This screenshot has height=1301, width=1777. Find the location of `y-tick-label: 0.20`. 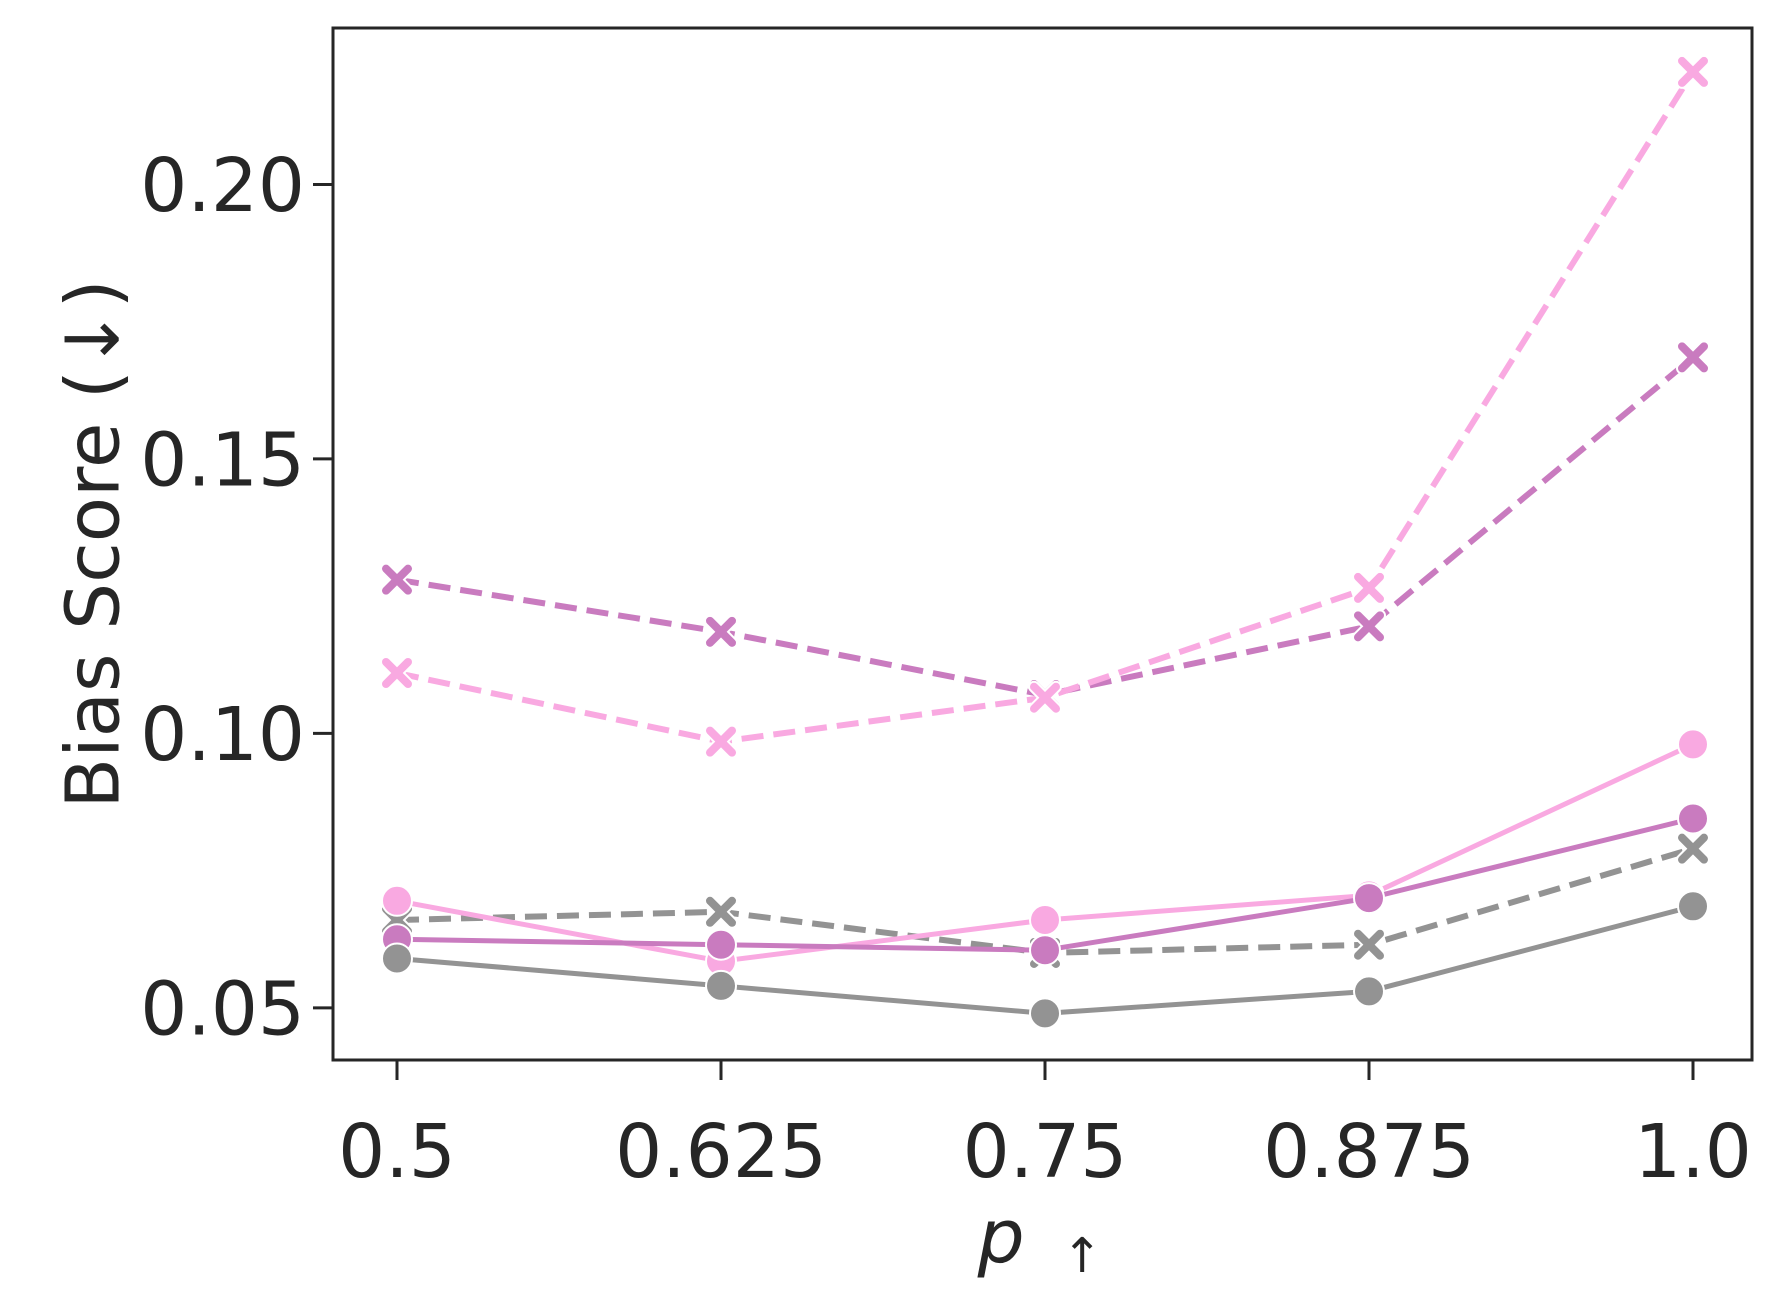

y-tick-label: 0.20 is located at coordinates (222, 186).